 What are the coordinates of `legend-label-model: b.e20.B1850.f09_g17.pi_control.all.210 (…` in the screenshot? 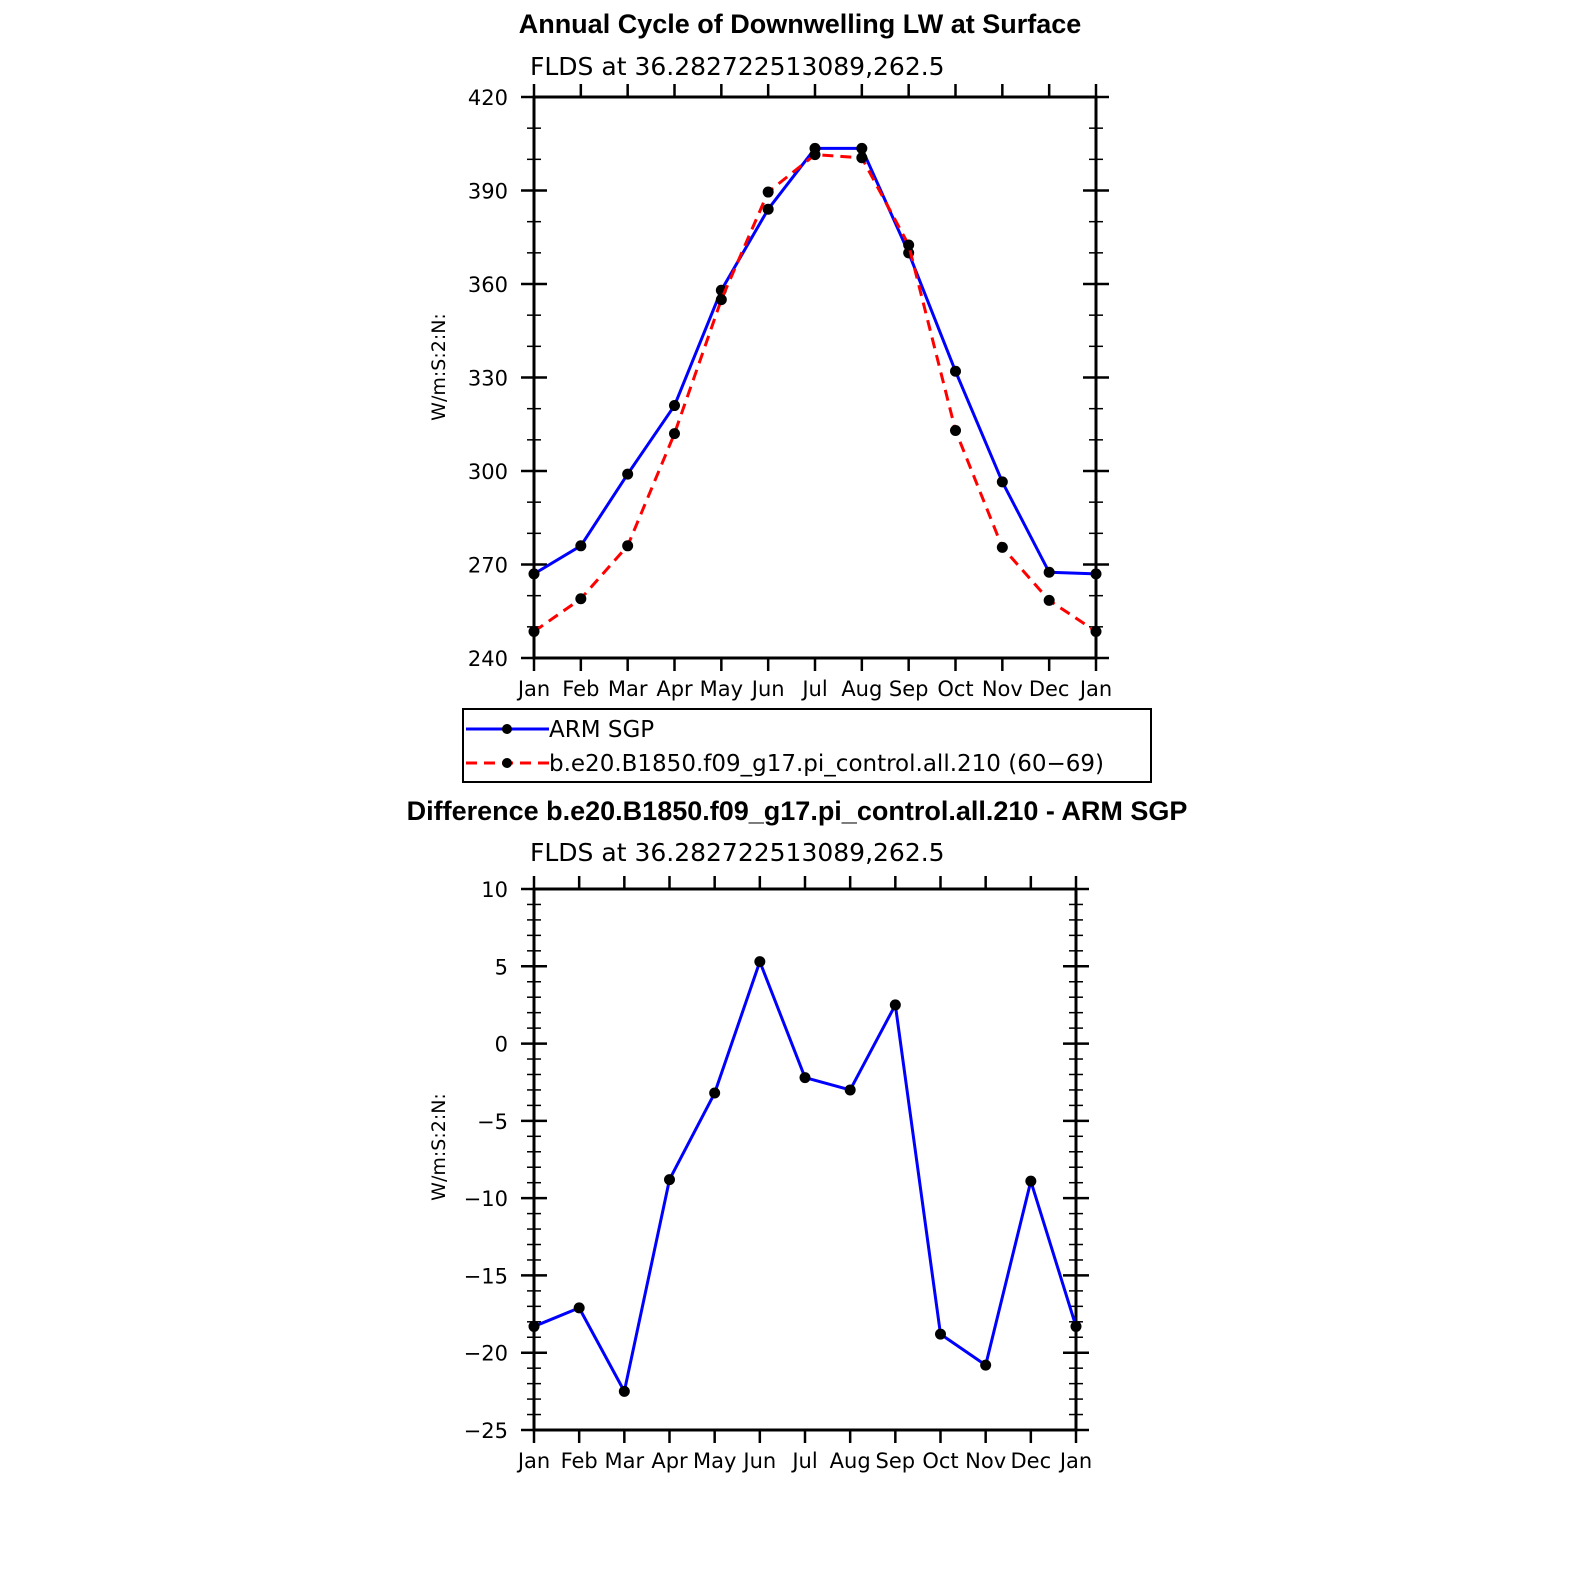 It's located at (826, 764).